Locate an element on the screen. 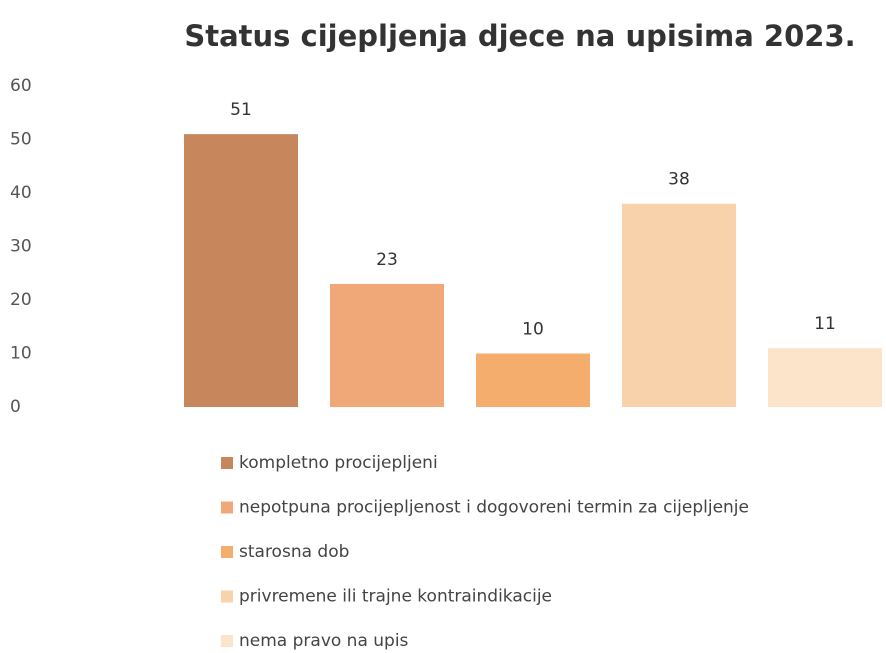 The image size is (886, 653). legend-label: kompletno procijepljeni is located at coordinates (338, 463).